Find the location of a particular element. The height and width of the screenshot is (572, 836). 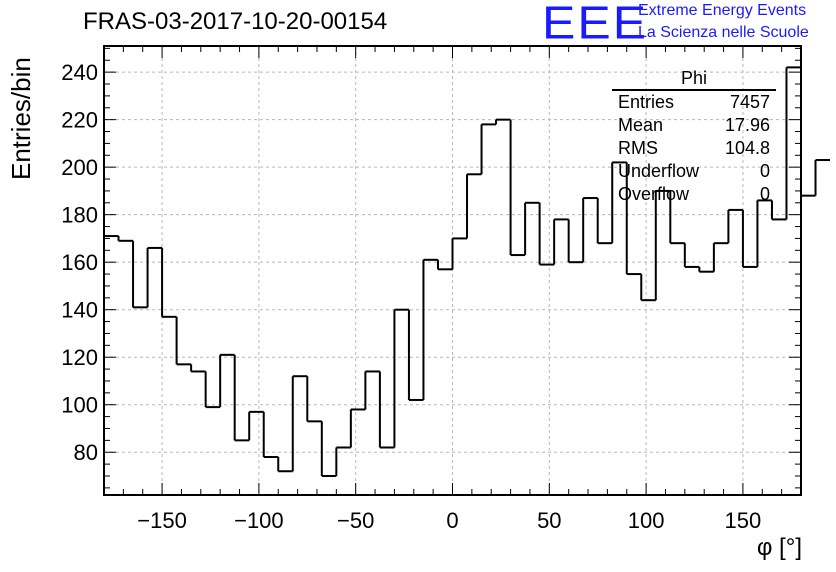

x-tick-label: 100 is located at coordinates (646, 520).